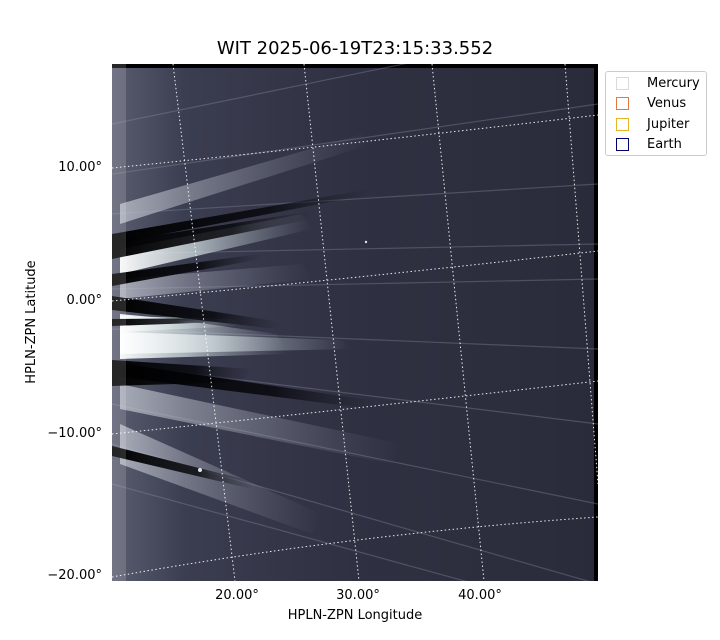 The height and width of the screenshot is (640, 720). I want to click on x-tick-label: 40.00°, so click(480, 595).